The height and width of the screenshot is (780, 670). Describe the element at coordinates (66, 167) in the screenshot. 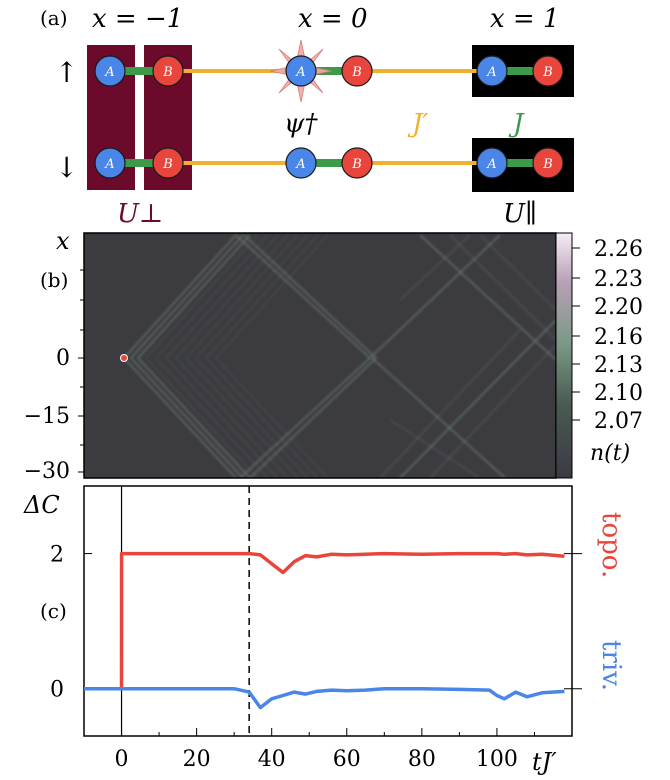

I see `spin-down-arrow: ↓` at that location.